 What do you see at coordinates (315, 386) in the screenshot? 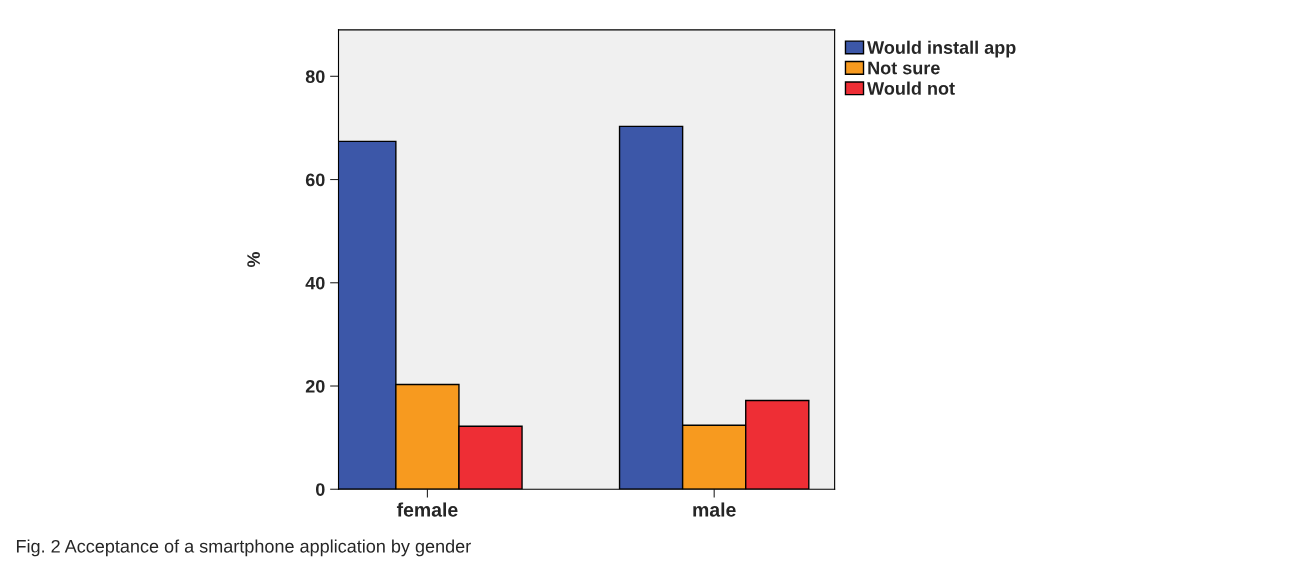
I see `y-tick-label: 20` at bounding box center [315, 386].